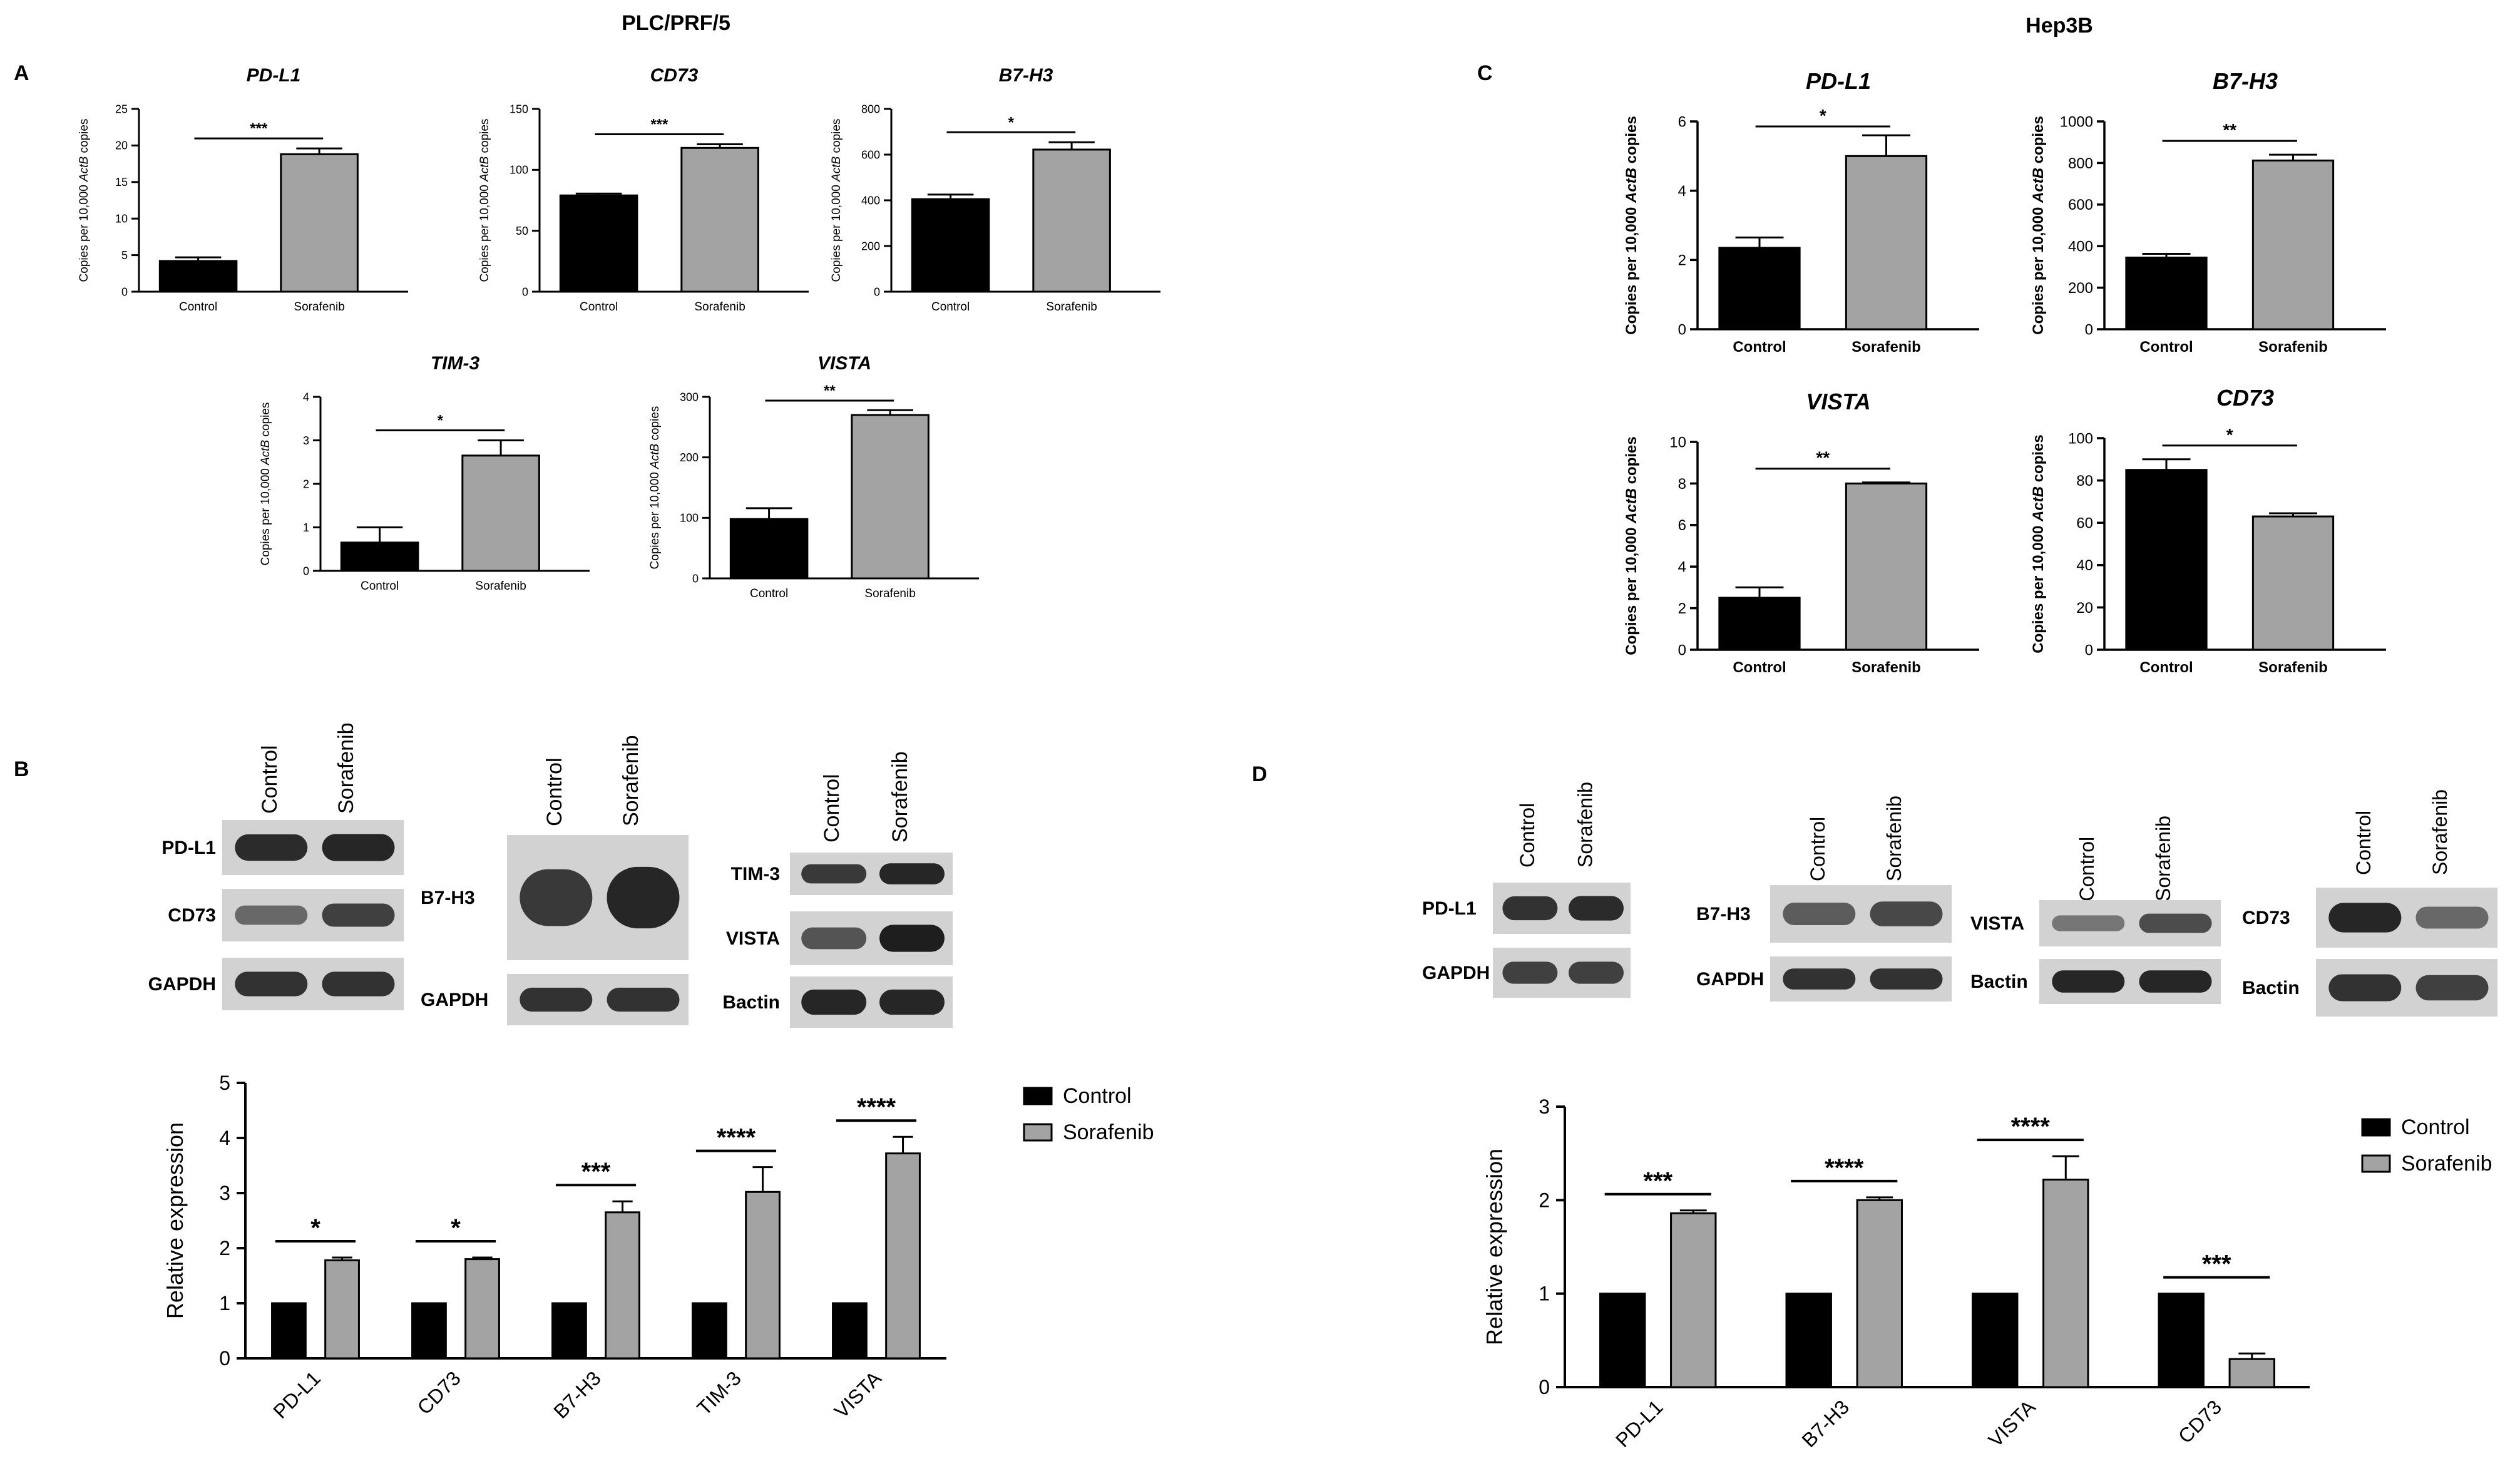 This screenshot has height=1481, width=2520. I want to click on blot-row-label: VISTA, so click(753, 938).